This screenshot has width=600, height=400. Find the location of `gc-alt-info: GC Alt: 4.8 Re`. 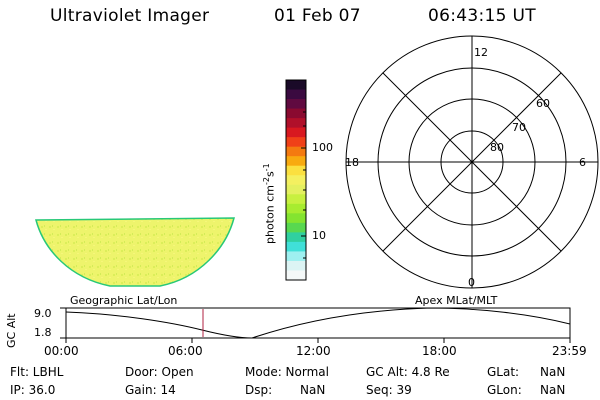

gc-alt-info: GC Alt: 4.8 Re is located at coordinates (408, 372).